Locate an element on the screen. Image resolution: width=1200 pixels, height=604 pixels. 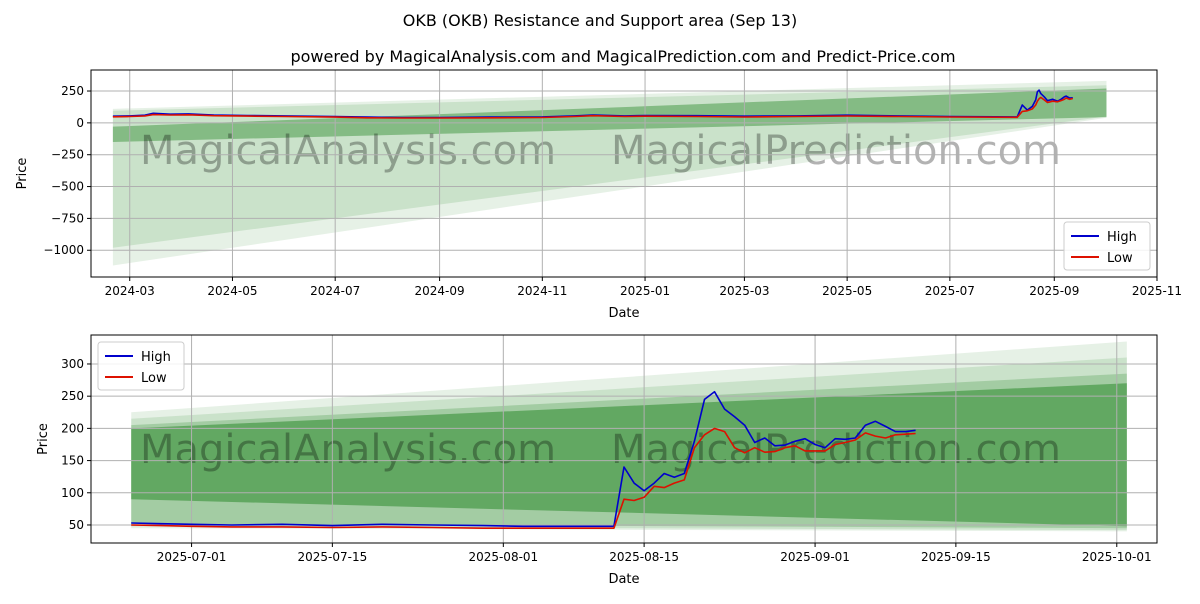
x-tick-label: 2025-08-15 is located at coordinates (644, 557).